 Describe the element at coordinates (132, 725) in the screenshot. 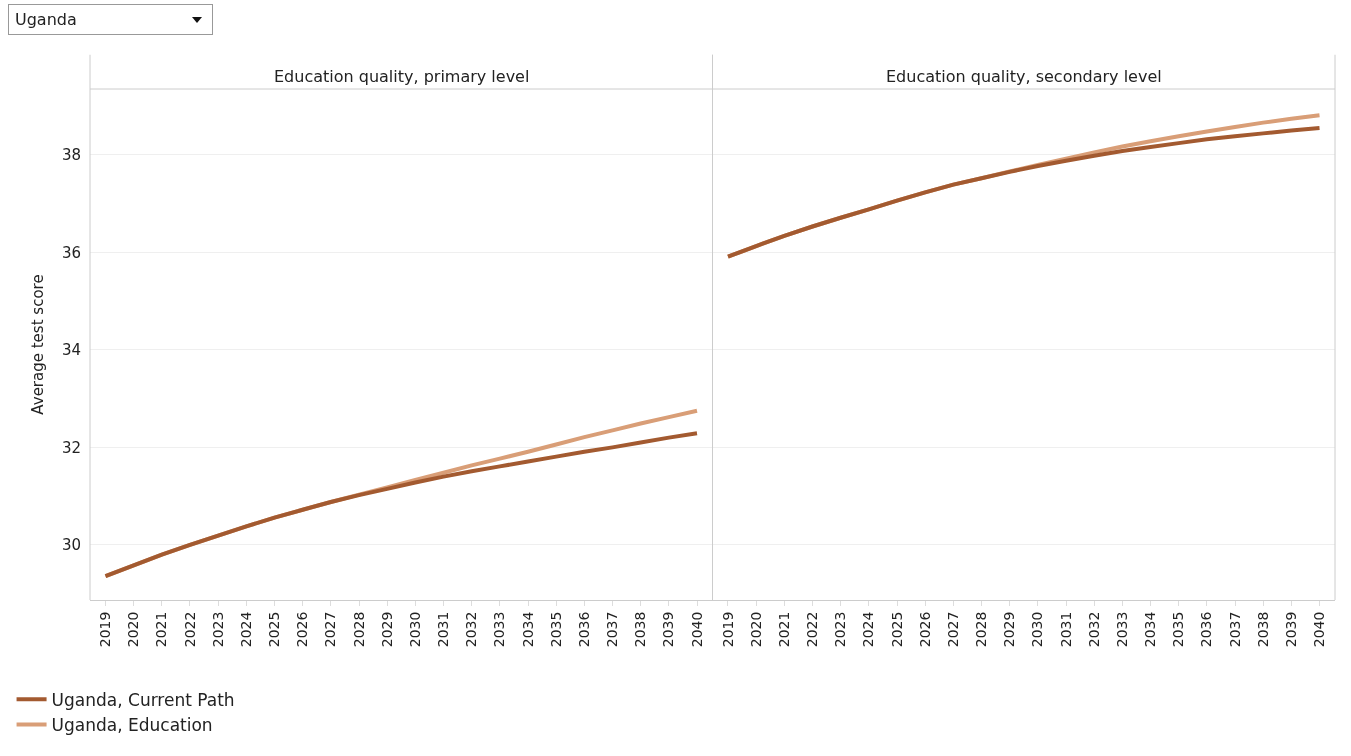

I see `legend-label: Uganda, Education` at that location.